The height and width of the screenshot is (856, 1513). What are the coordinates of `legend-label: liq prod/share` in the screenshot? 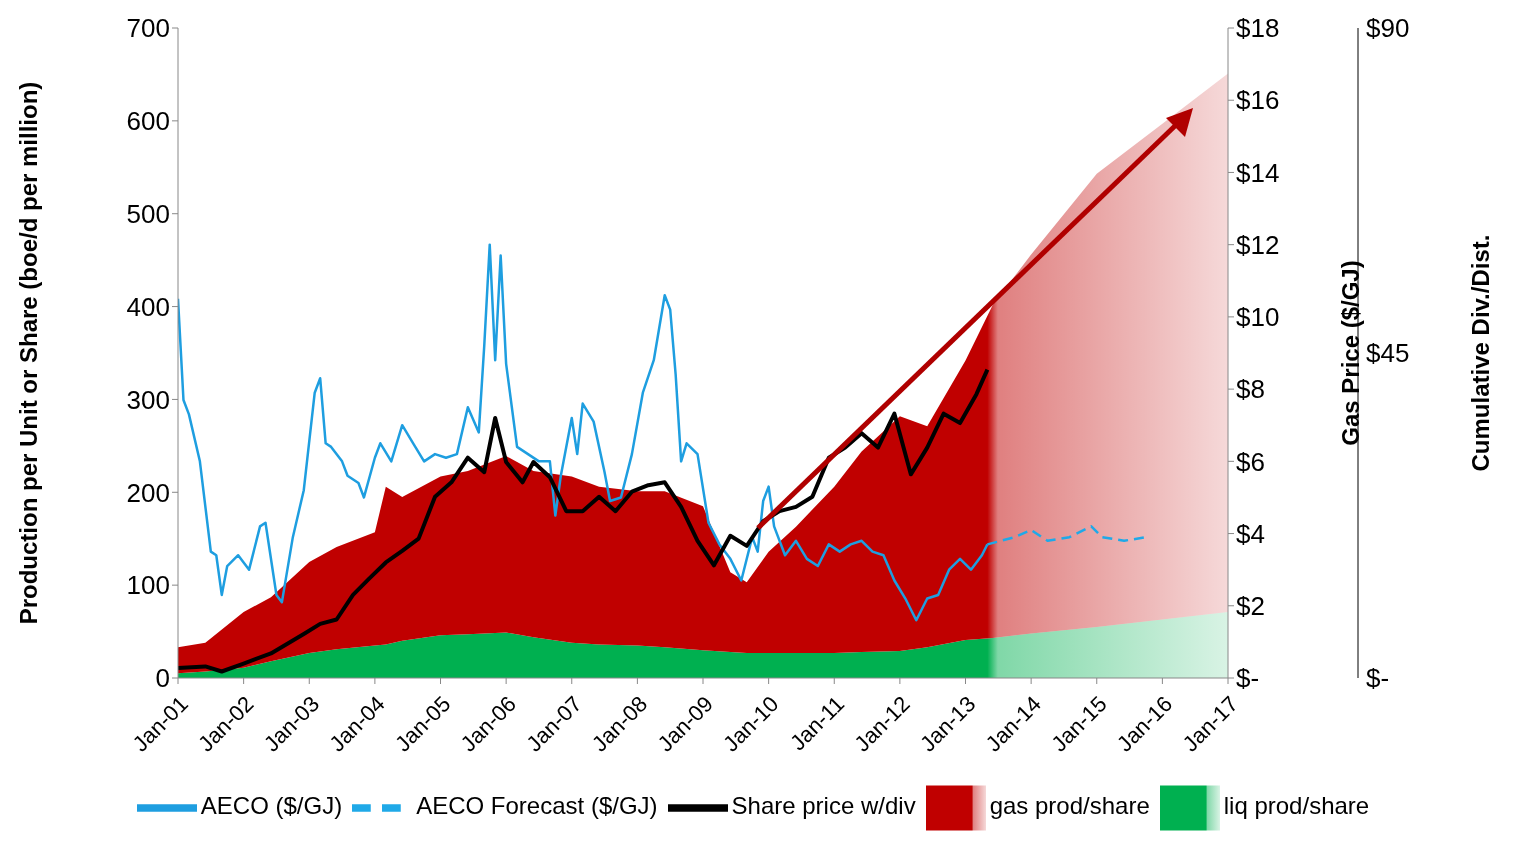 It's located at (1296, 806).